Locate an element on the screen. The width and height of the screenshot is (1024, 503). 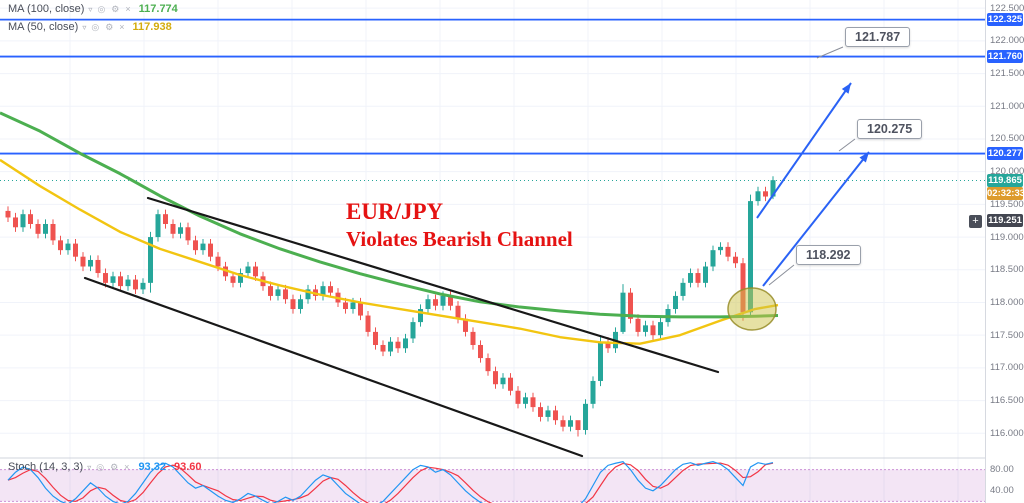
stoch-legend: Stoch (14, 3, 3) ▿ ◎ ⚙ × 93.32 93.60 is located at coordinates (105, 467).